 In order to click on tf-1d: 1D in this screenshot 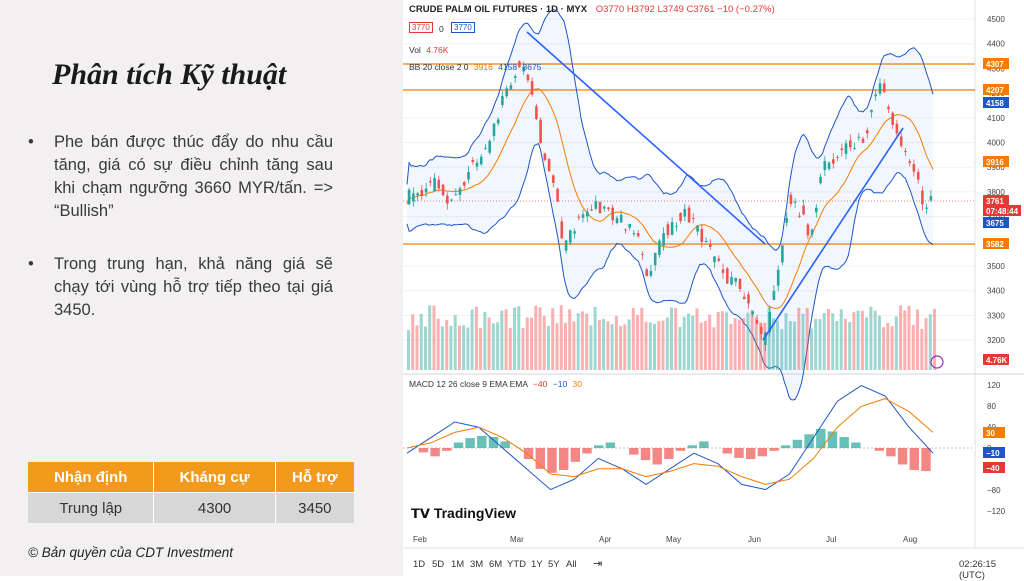, I will do `click(419, 564)`.